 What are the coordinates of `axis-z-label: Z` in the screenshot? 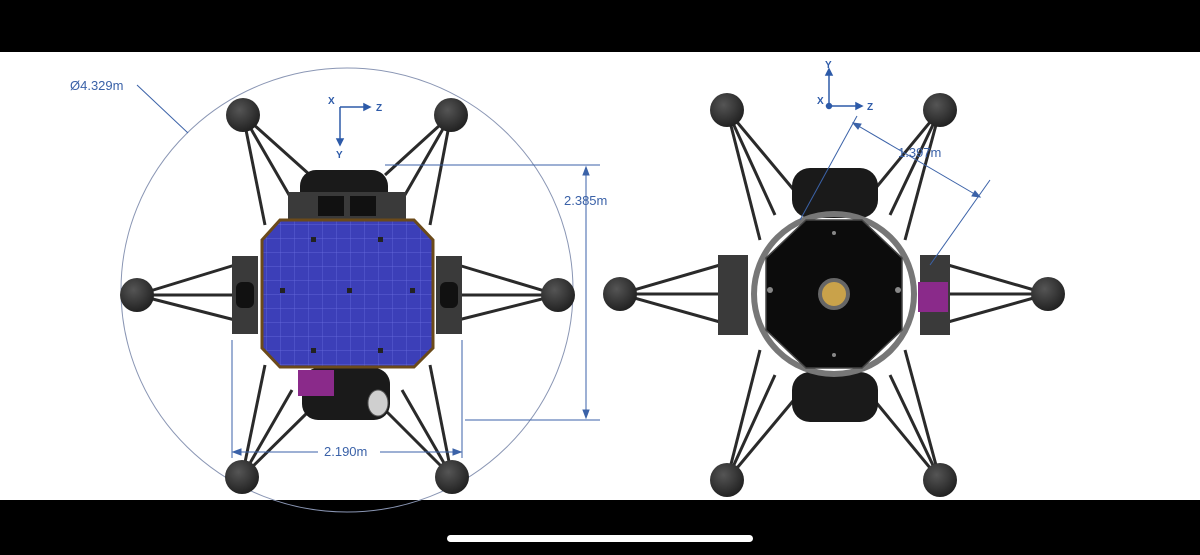 It's located at (379, 108).